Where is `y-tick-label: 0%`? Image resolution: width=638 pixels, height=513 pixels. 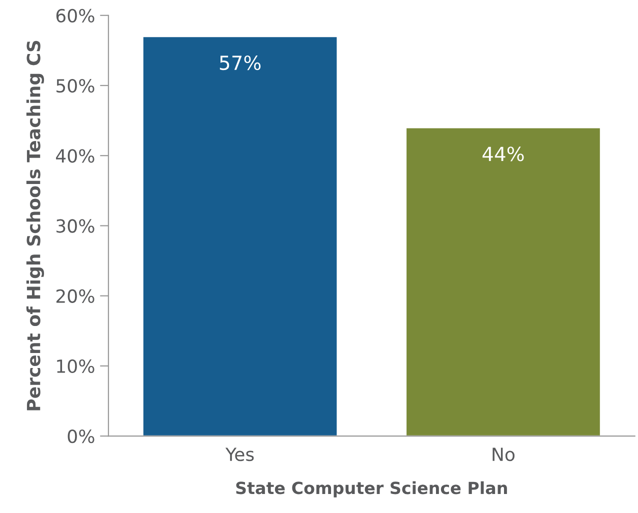 y-tick-label: 0% is located at coordinates (81, 437).